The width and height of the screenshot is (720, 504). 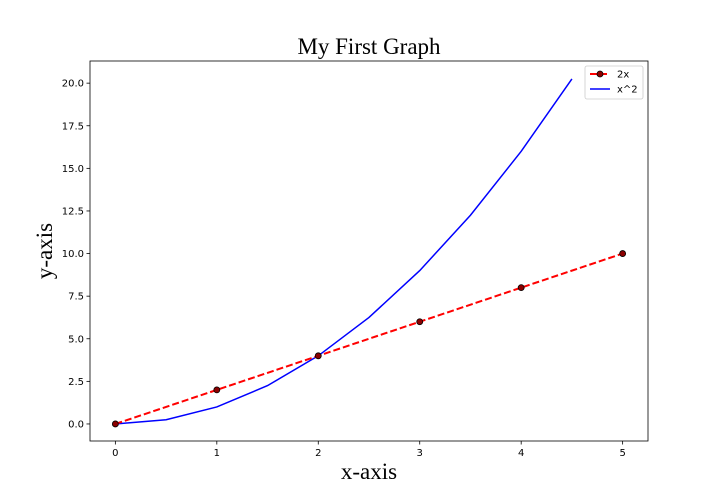 What do you see at coordinates (76, 339) in the screenshot?
I see `y-tick-label: 5.0` at bounding box center [76, 339].